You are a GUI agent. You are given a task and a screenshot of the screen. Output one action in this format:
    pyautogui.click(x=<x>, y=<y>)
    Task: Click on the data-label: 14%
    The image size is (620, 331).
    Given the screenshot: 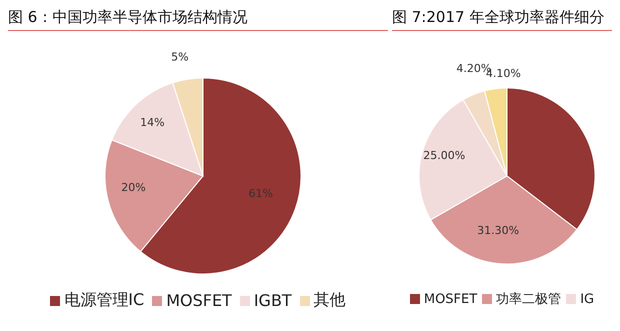 What is the action you would take?
    pyautogui.click(x=152, y=122)
    